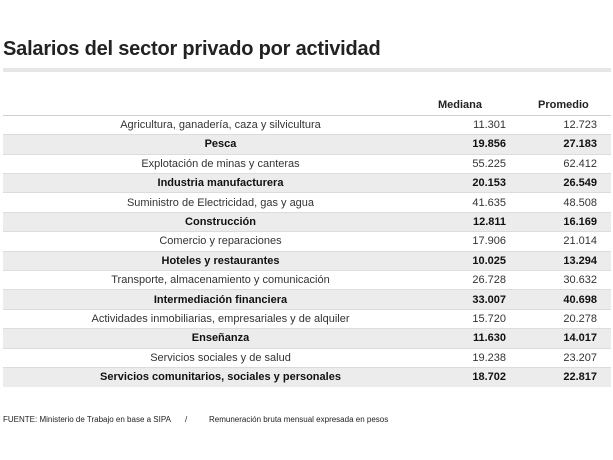 Image resolution: width=613 pixels, height=460 pixels. What do you see at coordinates (488, 319) in the screenshot?
I see `cell-mediana: 15.720` at bounding box center [488, 319].